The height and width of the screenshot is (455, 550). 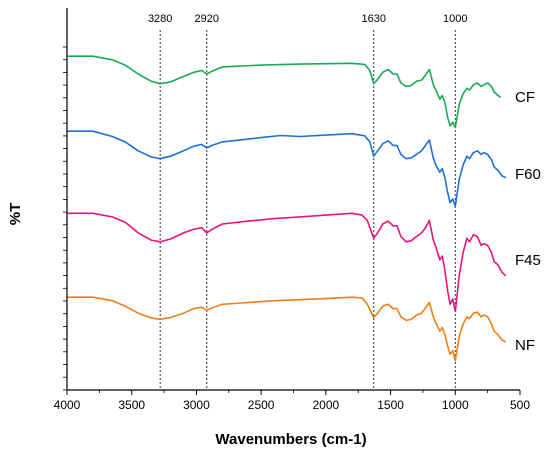 What do you see at coordinates (131, 405) in the screenshot?
I see `x-tick-label-3500: 3500` at bounding box center [131, 405].